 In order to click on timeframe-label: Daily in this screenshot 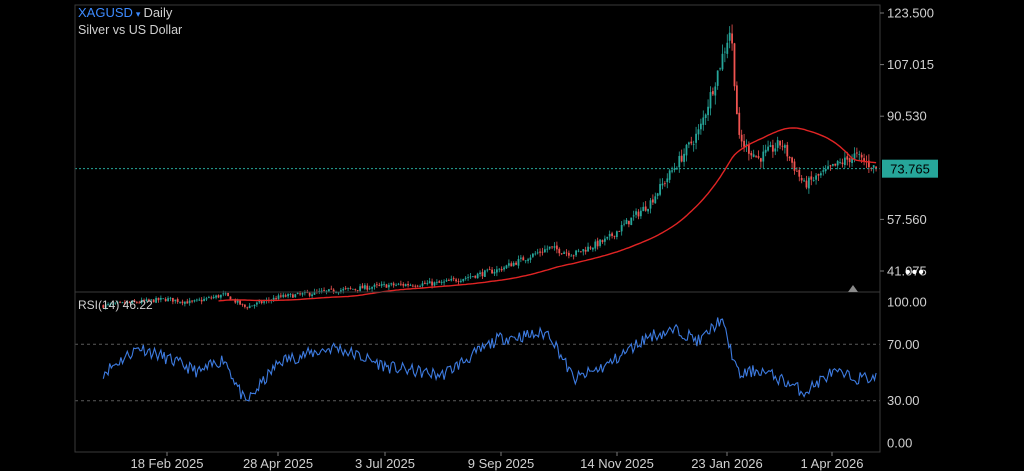, I will do `click(158, 12)`.